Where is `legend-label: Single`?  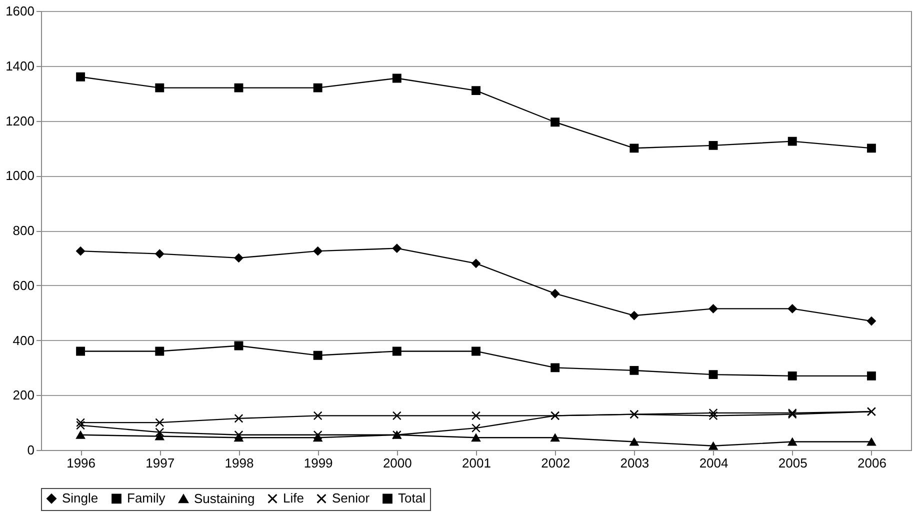 legend-label: Single is located at coordinates (80, 498).